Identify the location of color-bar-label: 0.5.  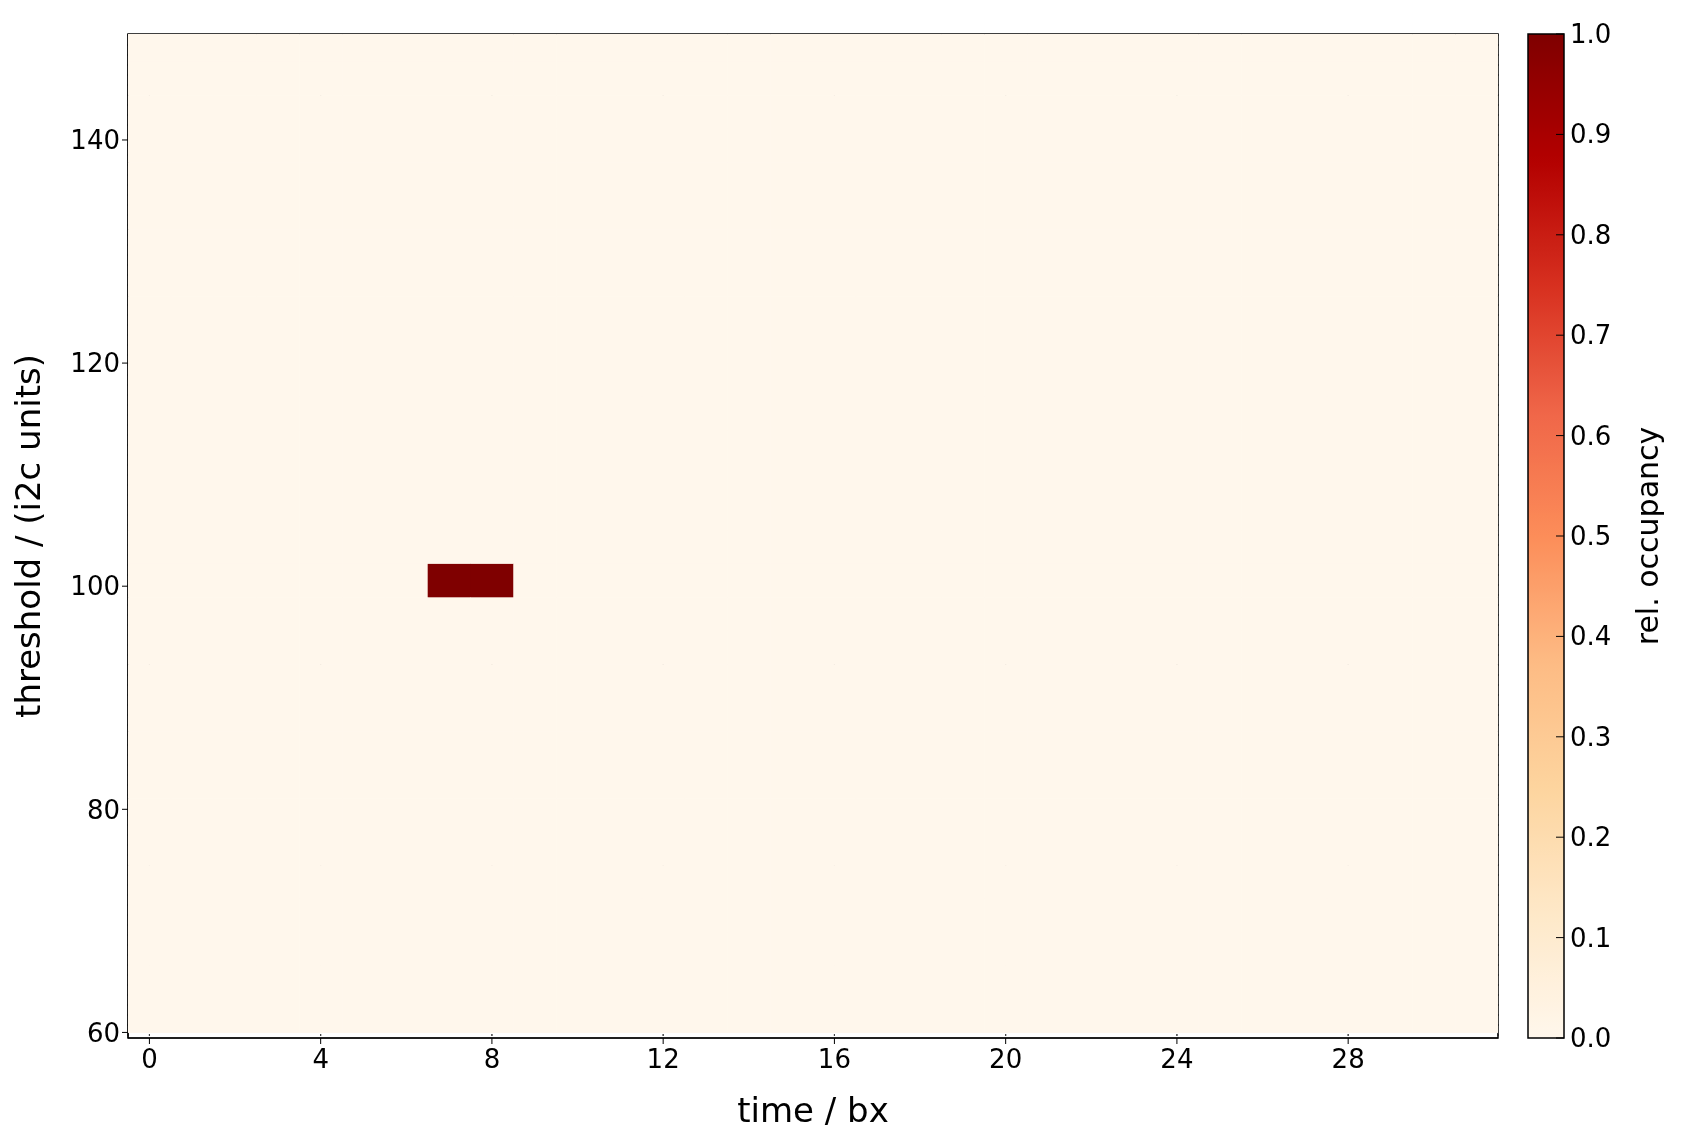
(1591, 536).